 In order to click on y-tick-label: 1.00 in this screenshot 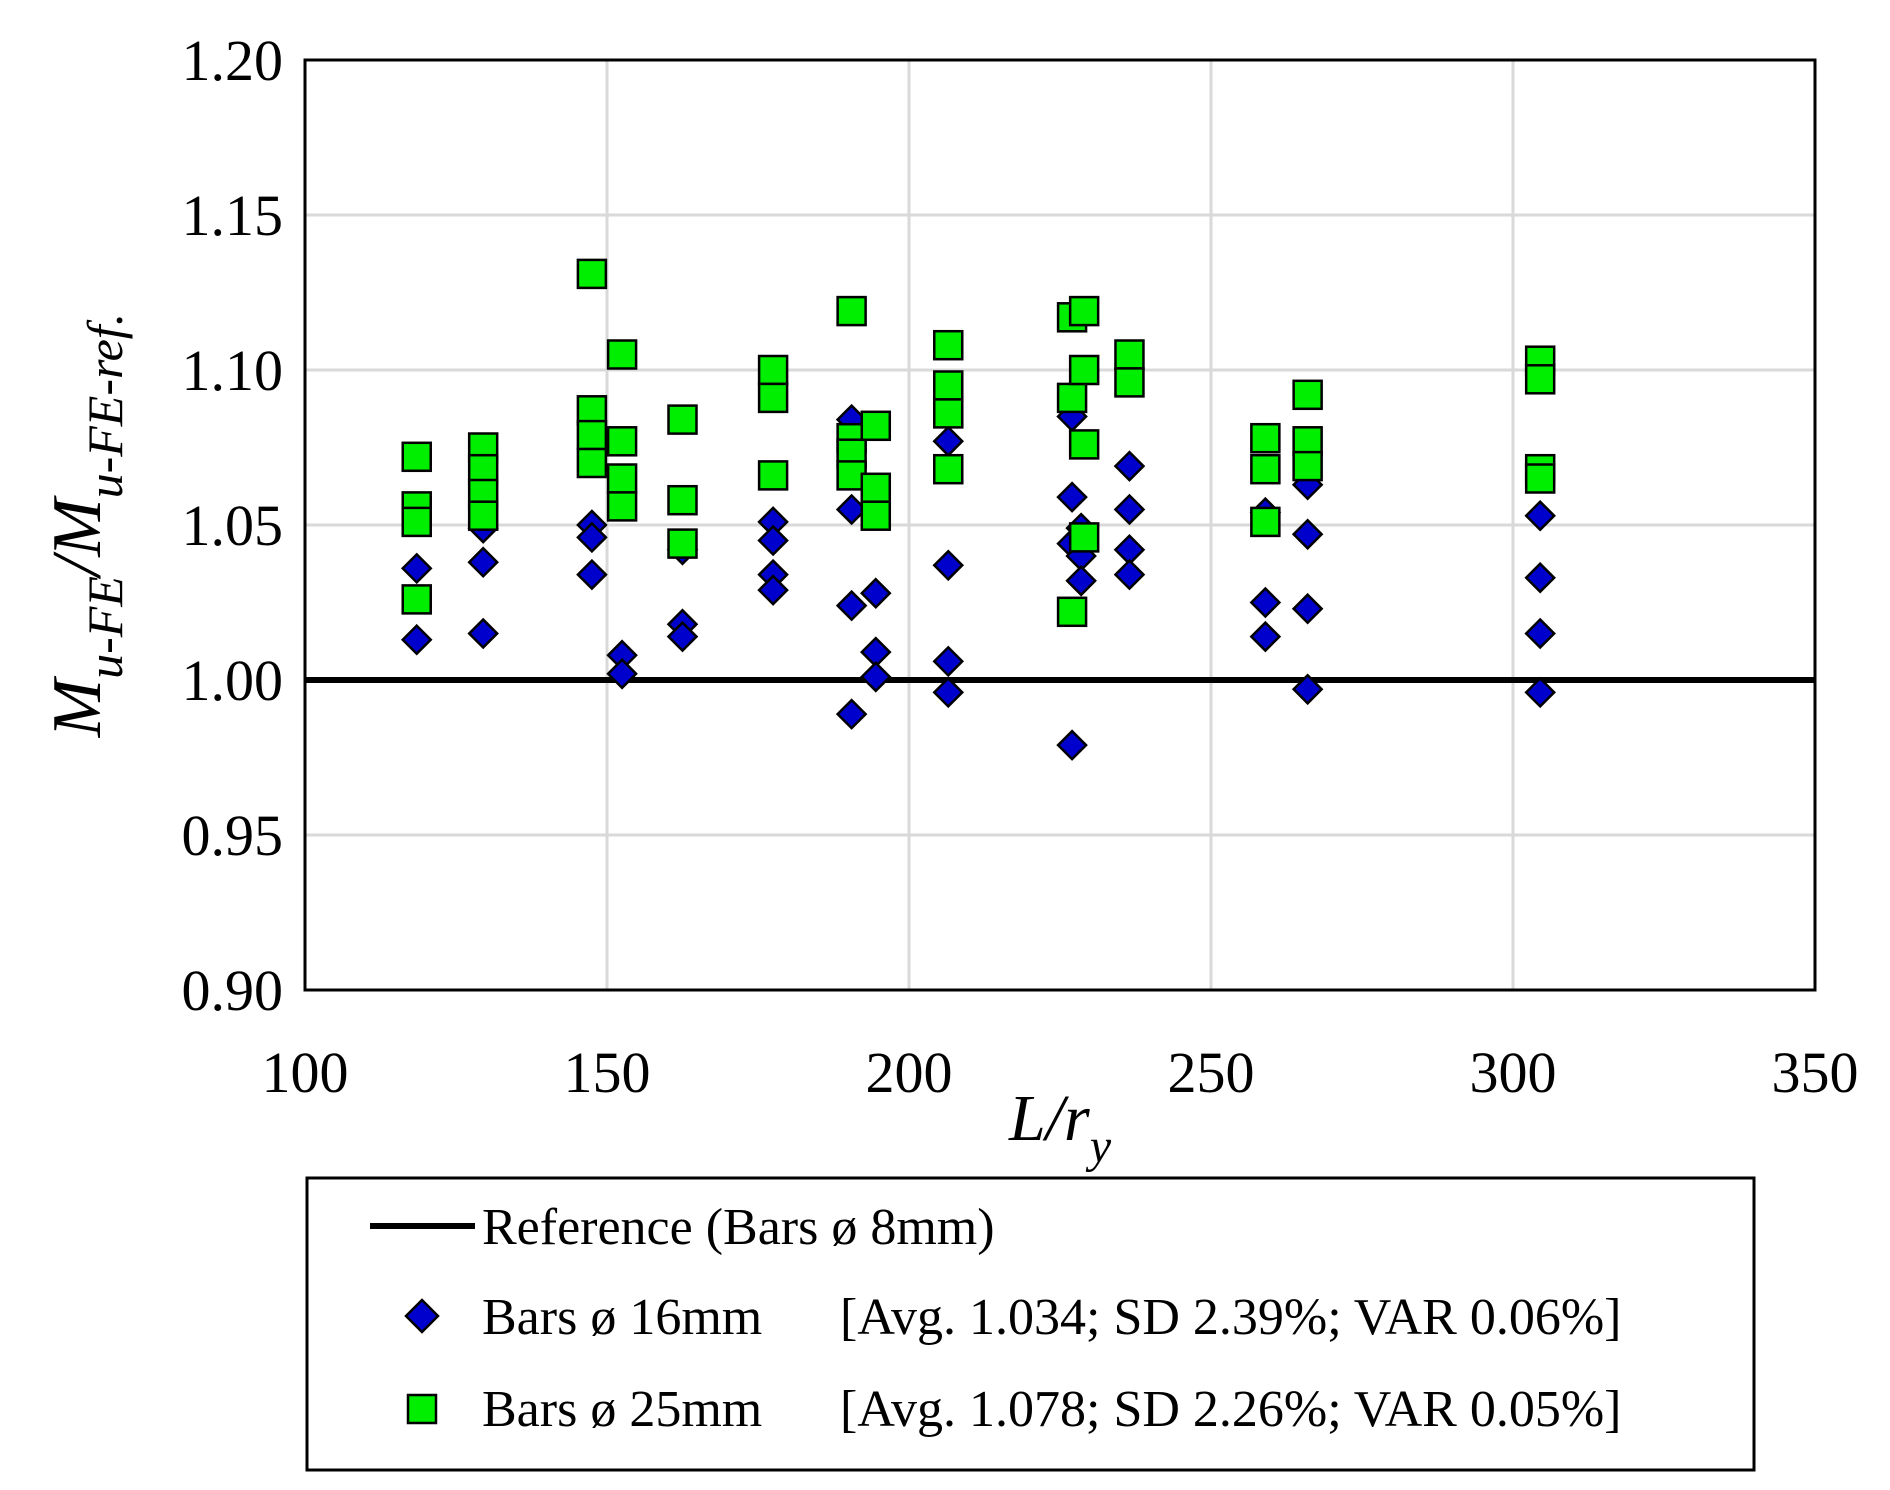, I will do `click(233, 680)`.